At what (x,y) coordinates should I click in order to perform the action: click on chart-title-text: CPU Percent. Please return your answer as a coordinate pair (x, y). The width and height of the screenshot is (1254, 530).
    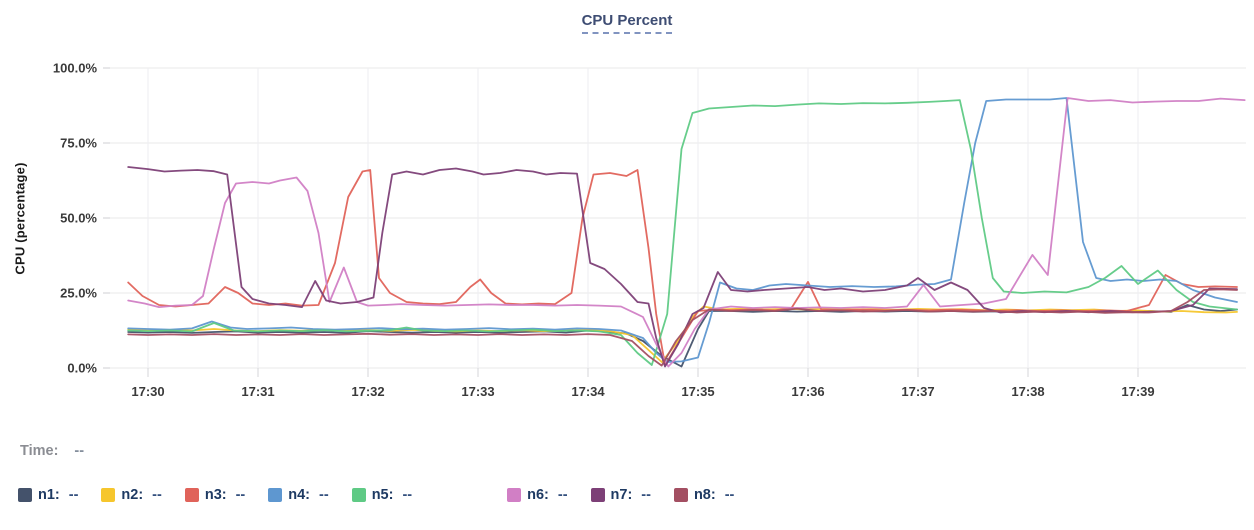
    Looking at the image, I should click on (627, 23).